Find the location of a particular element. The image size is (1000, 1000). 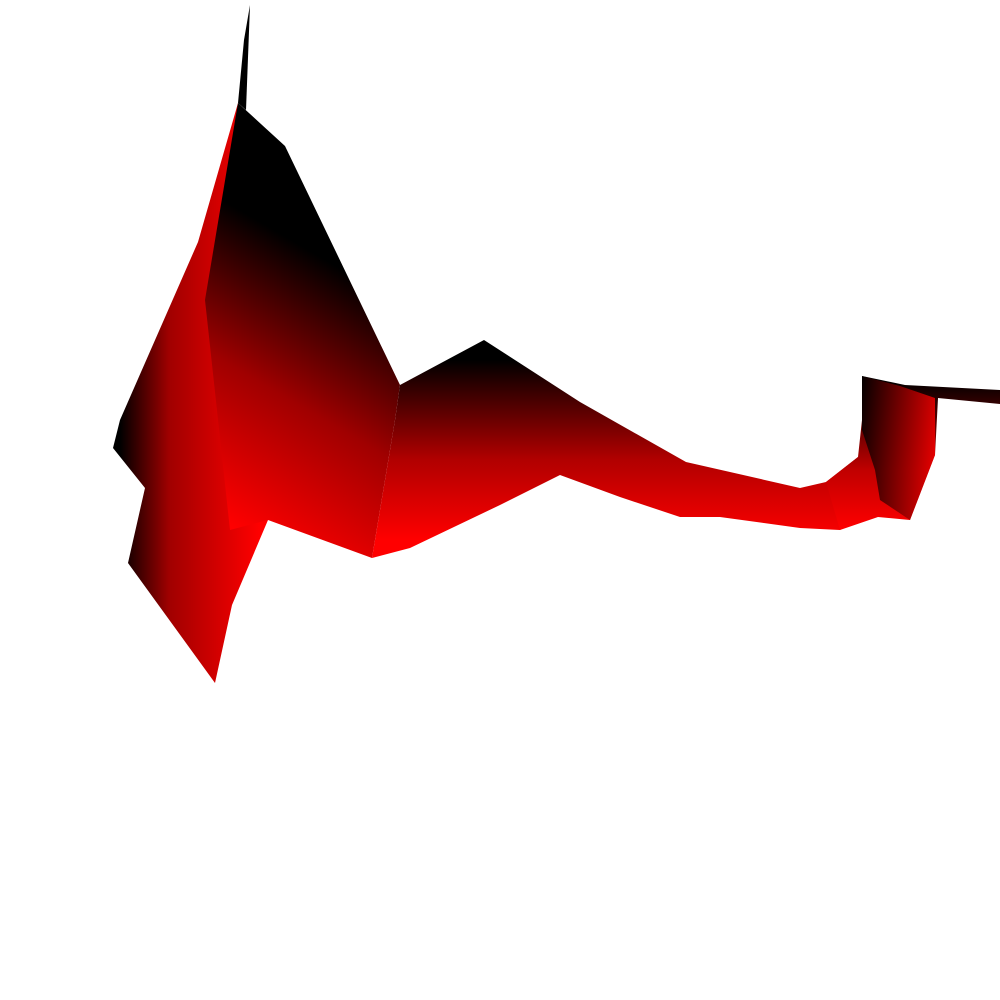

surface-right-lip is located at coordinates (898, 448).